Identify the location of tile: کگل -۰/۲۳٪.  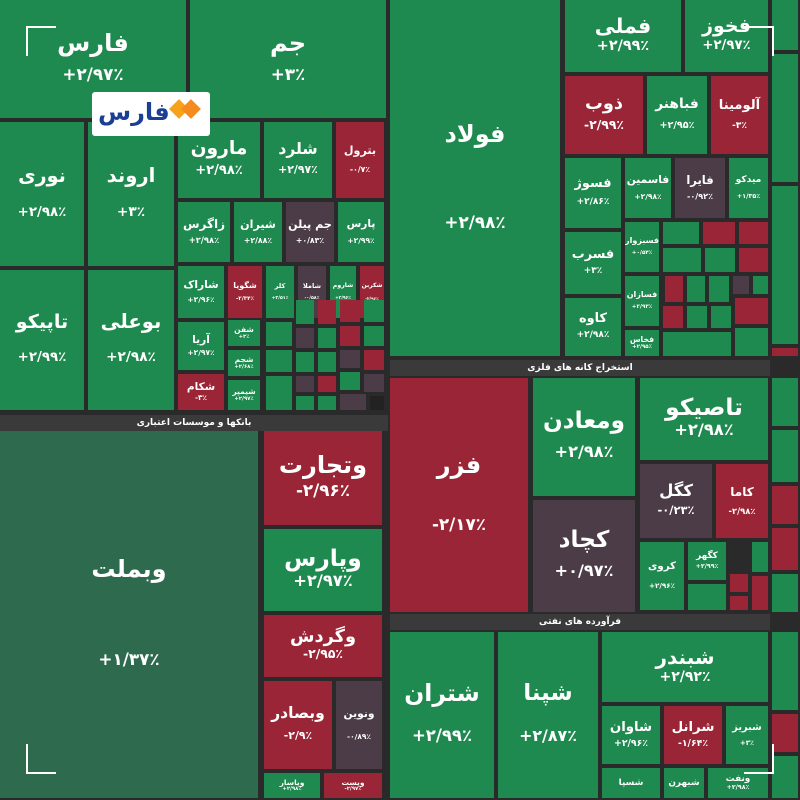
(676, 501).